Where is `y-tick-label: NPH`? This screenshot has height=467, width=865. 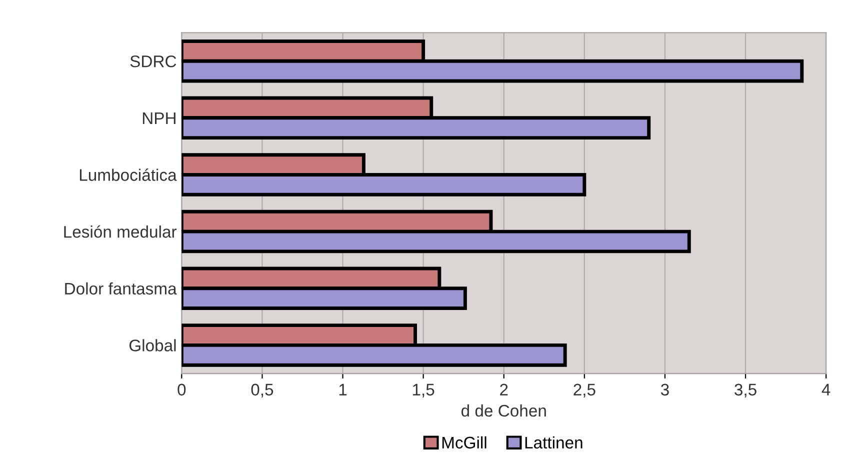 y-tick-label: NPH is located at coordinates (159, 118).